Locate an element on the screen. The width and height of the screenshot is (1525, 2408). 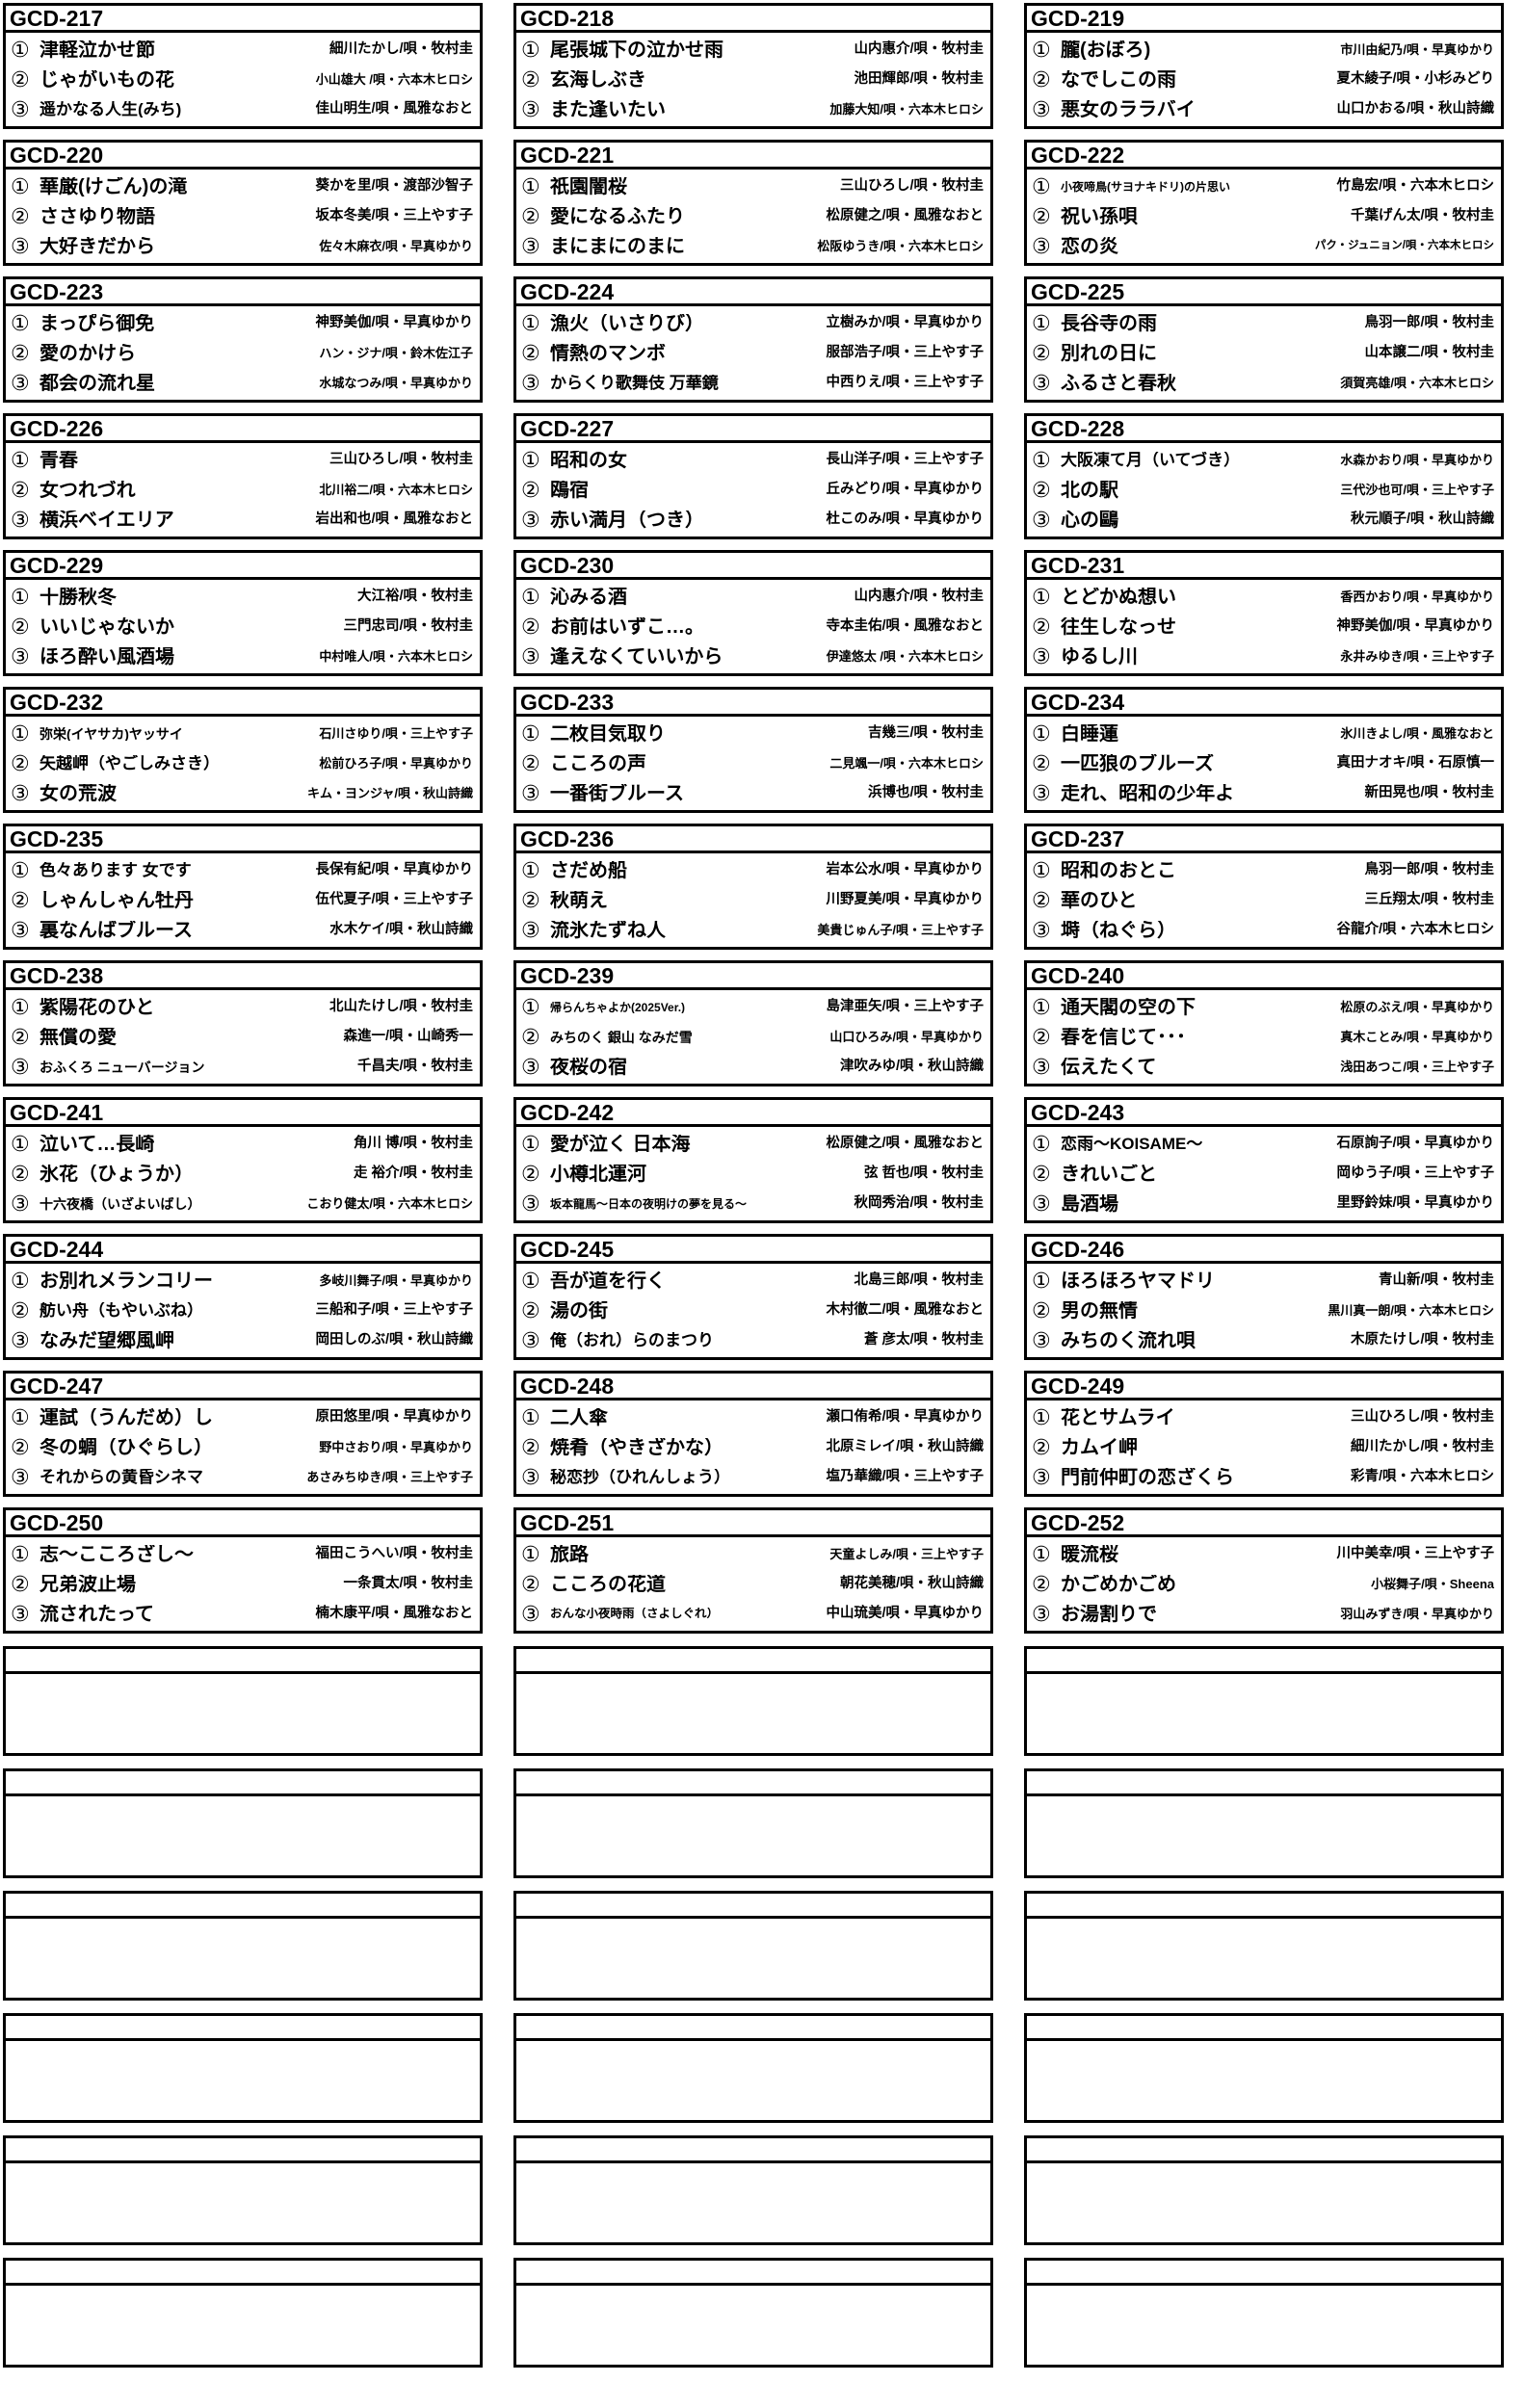
track-artist: 長保有紀/唄・早真ゆかり is located at coordinates (394, 870).